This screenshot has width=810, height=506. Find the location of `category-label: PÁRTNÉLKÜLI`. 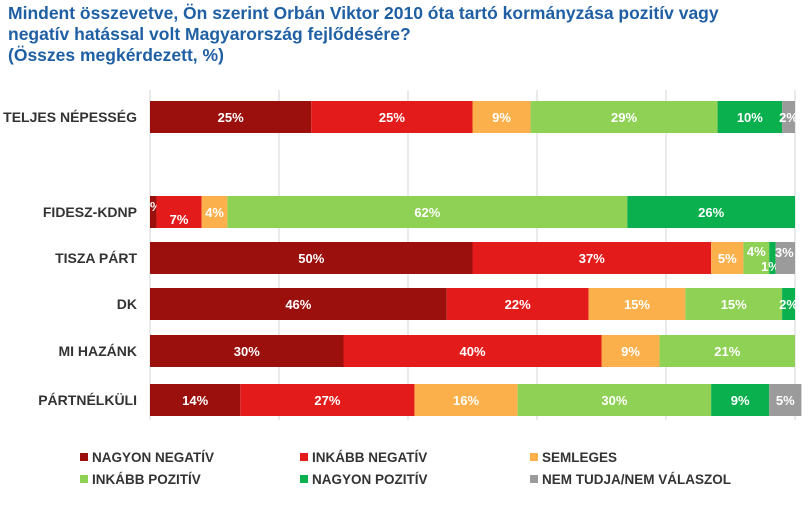

category-label: PÁRTNÉLKÜLI is located at coordinates (87, 400).